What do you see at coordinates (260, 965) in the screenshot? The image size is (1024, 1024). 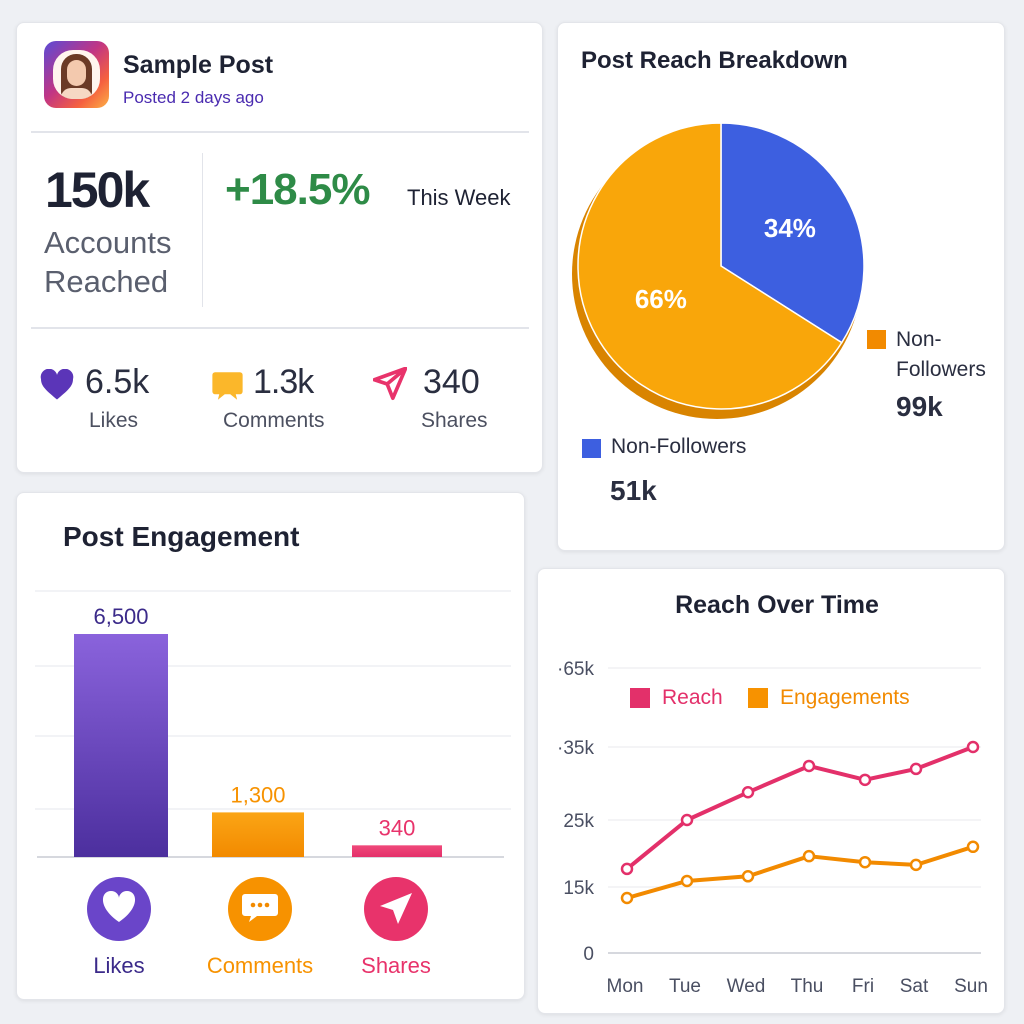 I see `bar-category-label: Comments` at bounding box center [260, 965].